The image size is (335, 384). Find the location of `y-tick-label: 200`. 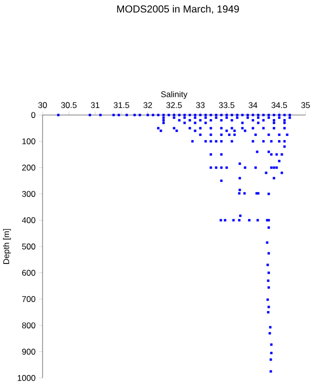

y-tick-label: 200 is located at coordinates (29, 167).